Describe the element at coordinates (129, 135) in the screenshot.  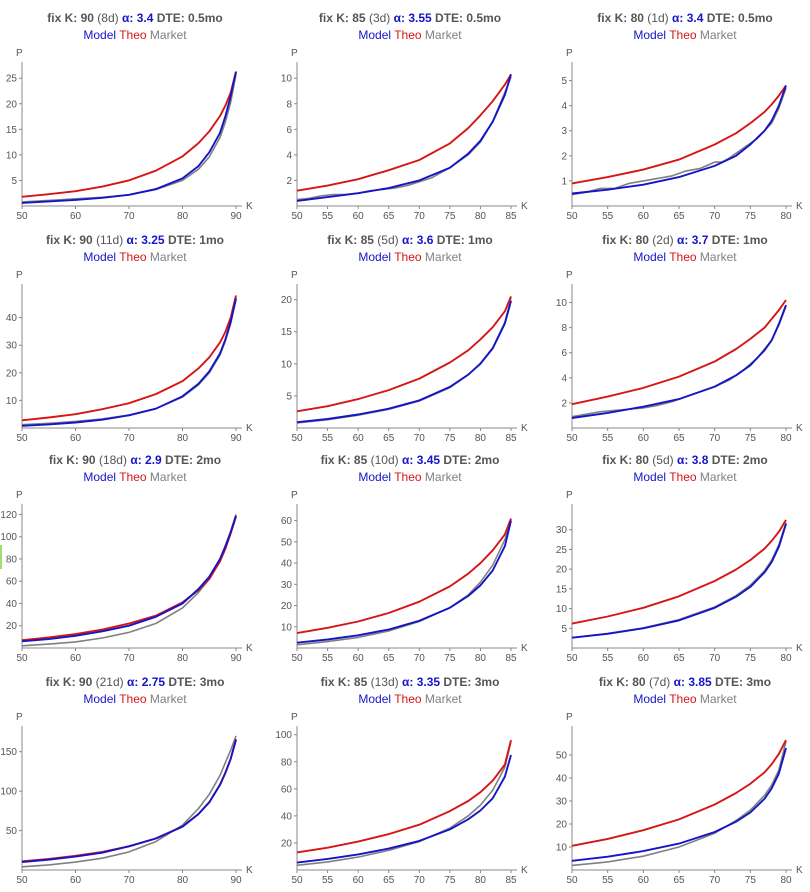
I see `chart-plot: K P 50 60 70 80 90 5 10 15 20 25` at that location.